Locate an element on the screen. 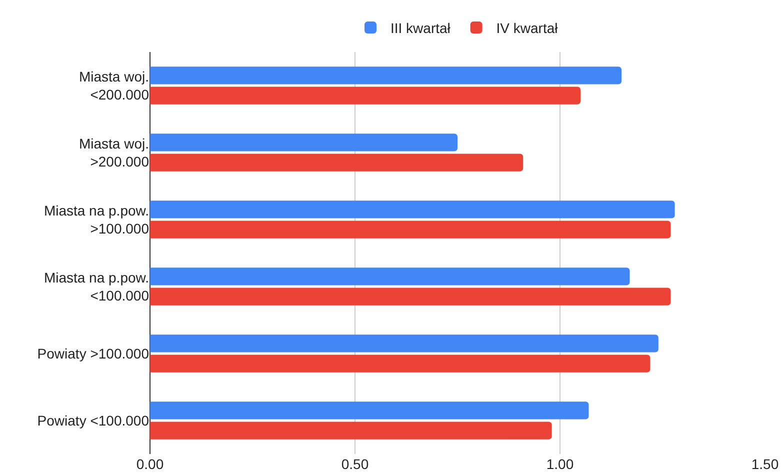  legend-label: III kwartał is located at coordinates (421, 28).